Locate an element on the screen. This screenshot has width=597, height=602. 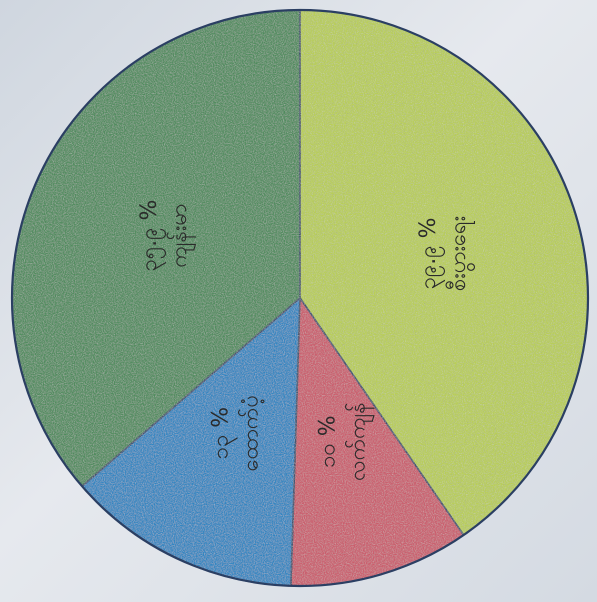
slice-value-label: ၃၉.၉ % is located at coordinates (430, 253).